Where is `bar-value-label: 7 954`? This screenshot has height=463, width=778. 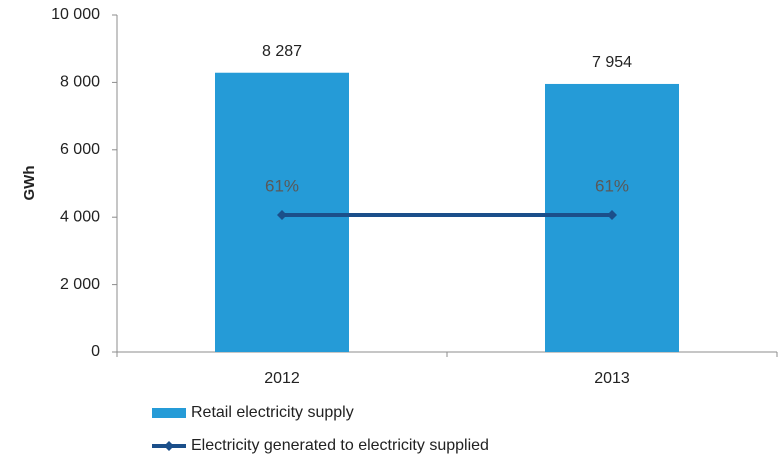
bar-value-label: 7 954 is located at coordinates (612, 62).